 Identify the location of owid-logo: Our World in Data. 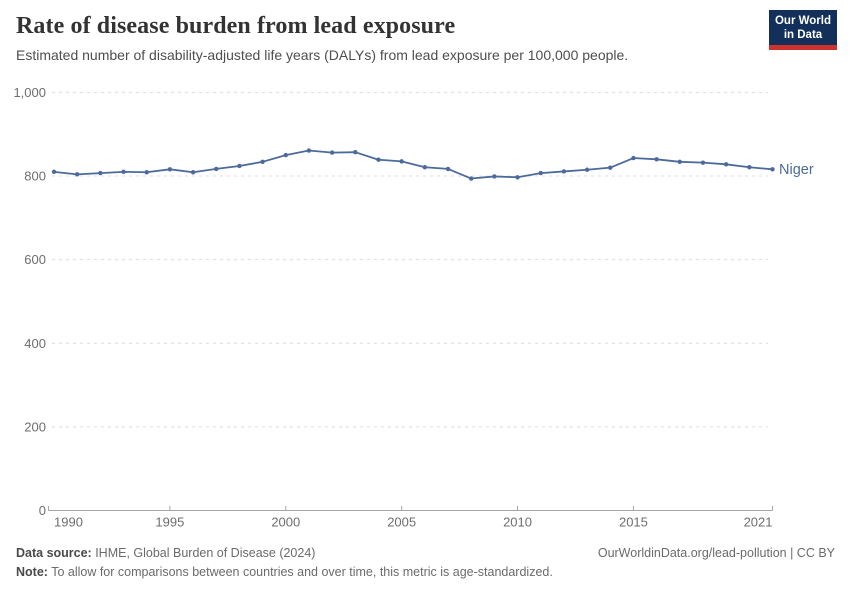
(803, 30).